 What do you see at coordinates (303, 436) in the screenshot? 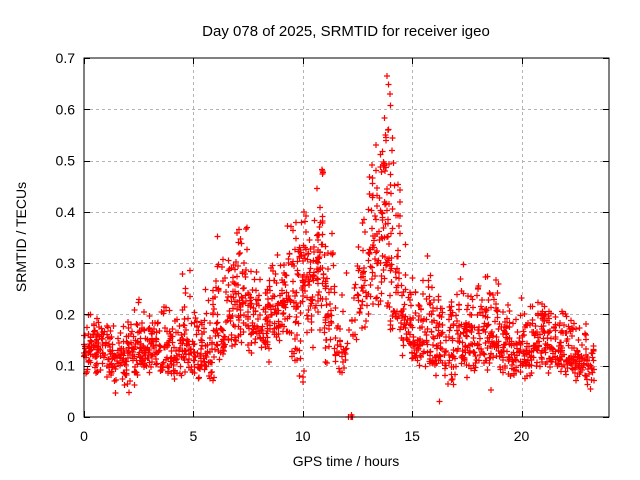
I see `x-tick-label: 10` at bounding box center [303, 436].